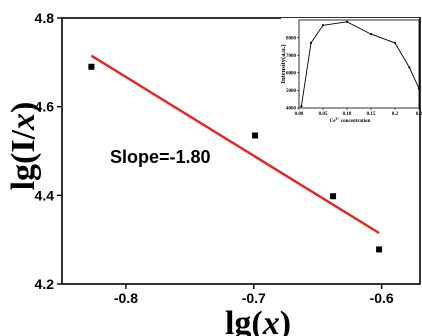 The width and height of the screenshot is (422, 336). I want to click on inset-background, so click(350, 68).